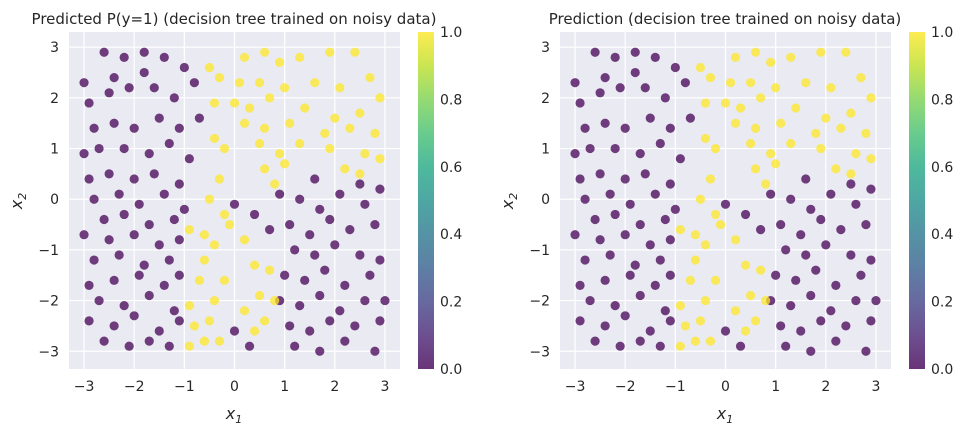 This screenshot has height=434, width=974. What do you see at coordinates (723, 387) in the screenshot?
I see `x-tick-labels: −3 −2 −1 0 1 2 3` at bounding box center [723, 387].